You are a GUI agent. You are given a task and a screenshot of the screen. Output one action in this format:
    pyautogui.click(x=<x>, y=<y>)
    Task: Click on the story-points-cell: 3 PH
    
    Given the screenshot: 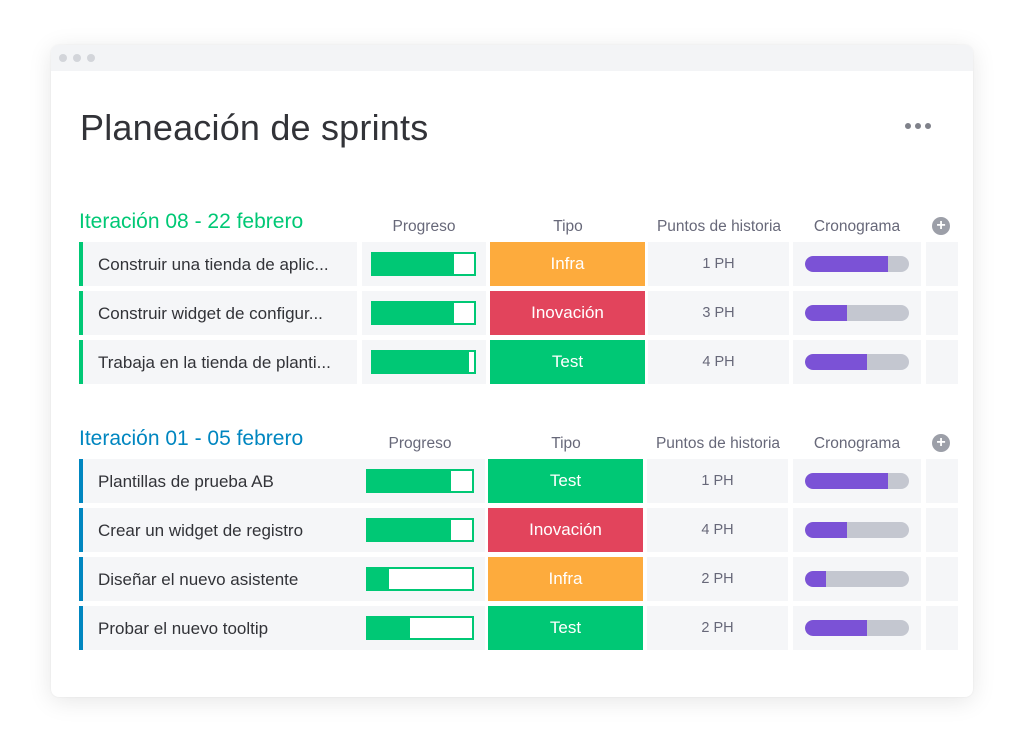 What is the action you would take?
    pyautogui.click(x=718, y=313)
    